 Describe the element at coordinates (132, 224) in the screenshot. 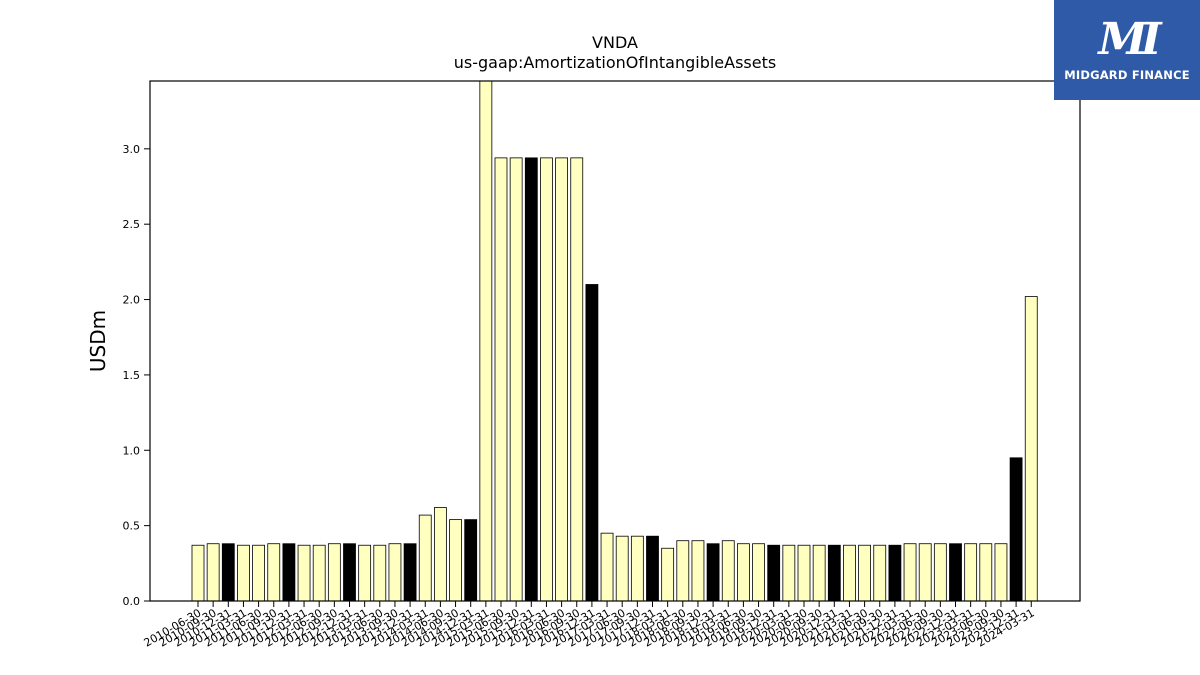

I see `y-tick-label: 2.5` at that location.